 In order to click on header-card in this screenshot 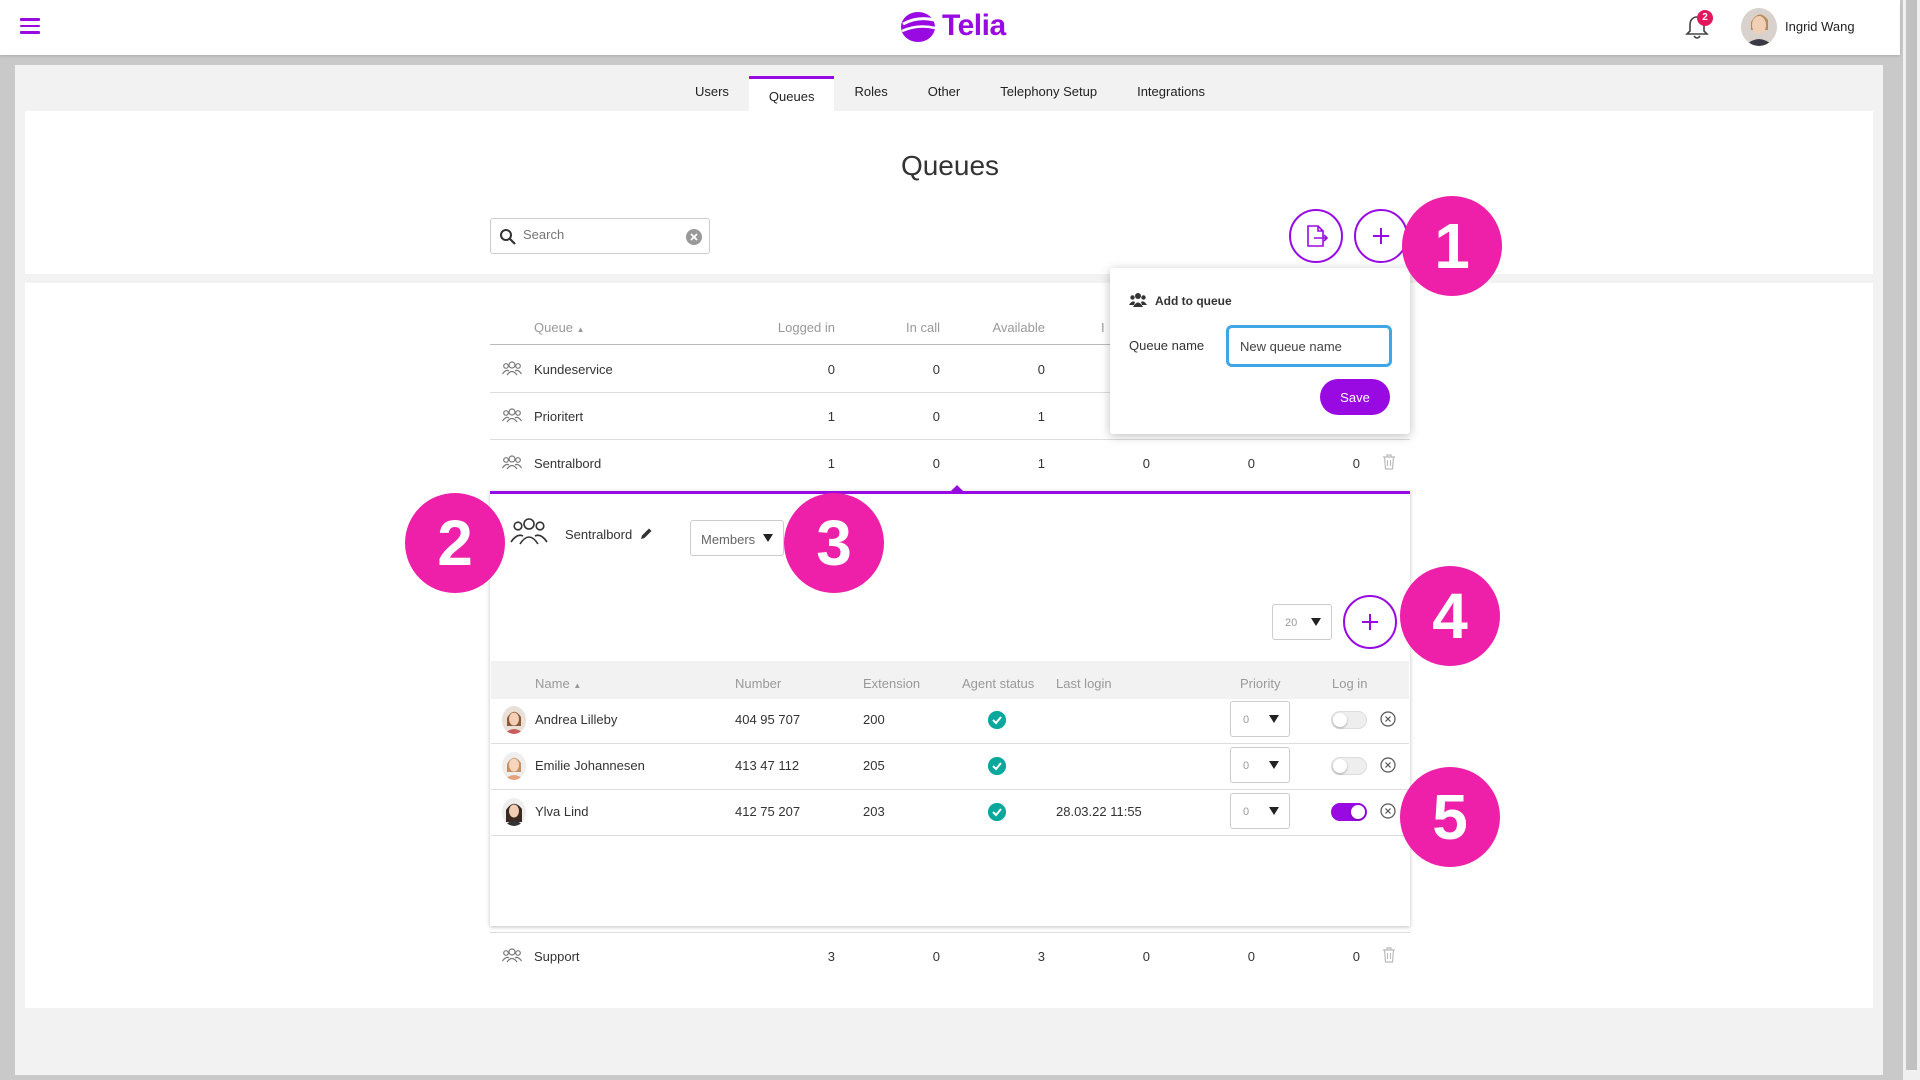, I will do `click(949, 192)`.